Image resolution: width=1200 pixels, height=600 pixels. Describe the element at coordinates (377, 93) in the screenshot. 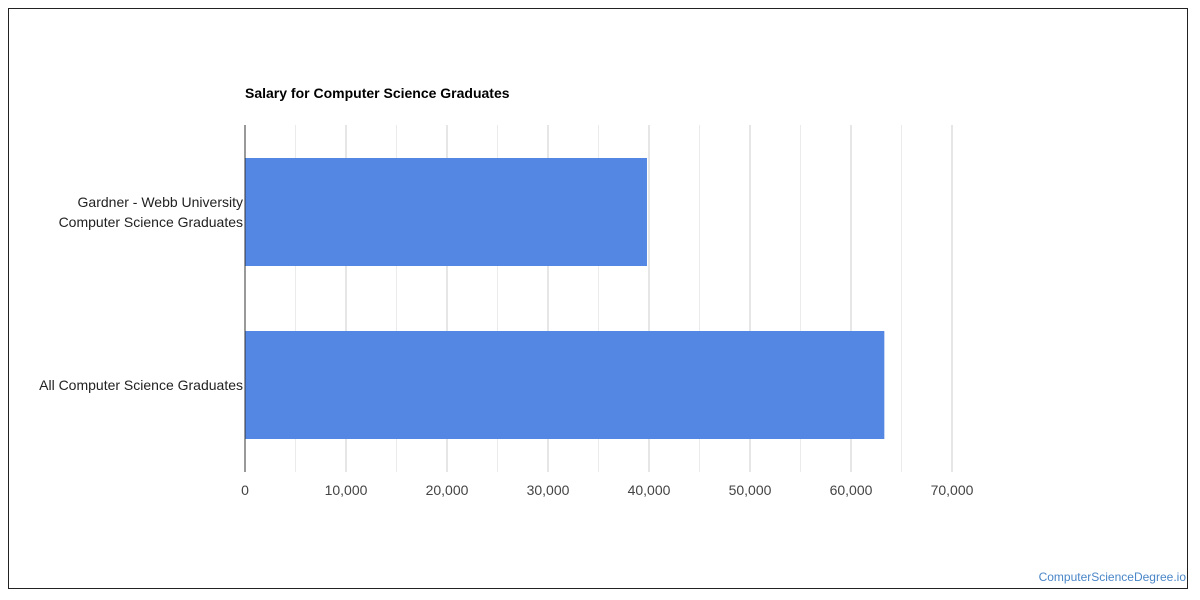

I see `chart-title: Salary for Computer Science Graduates` at that location.